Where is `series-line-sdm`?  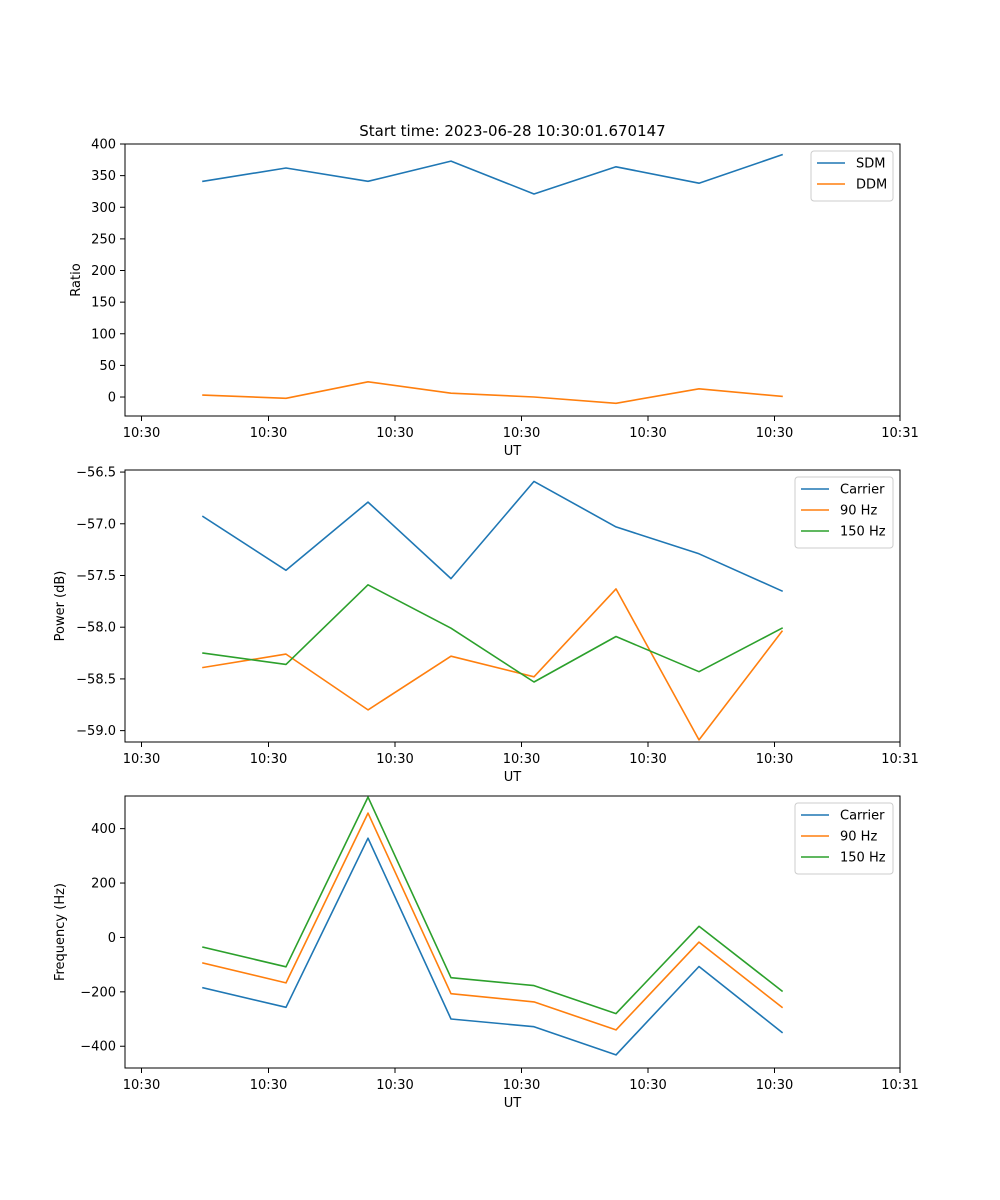
series-line-sdm is located at coordinates (493, 174).